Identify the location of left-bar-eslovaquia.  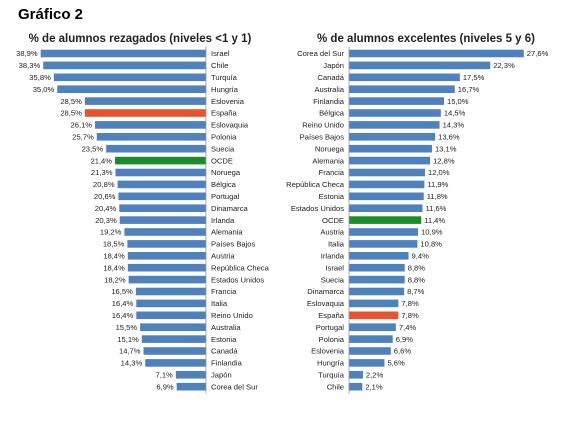
(150, 125).